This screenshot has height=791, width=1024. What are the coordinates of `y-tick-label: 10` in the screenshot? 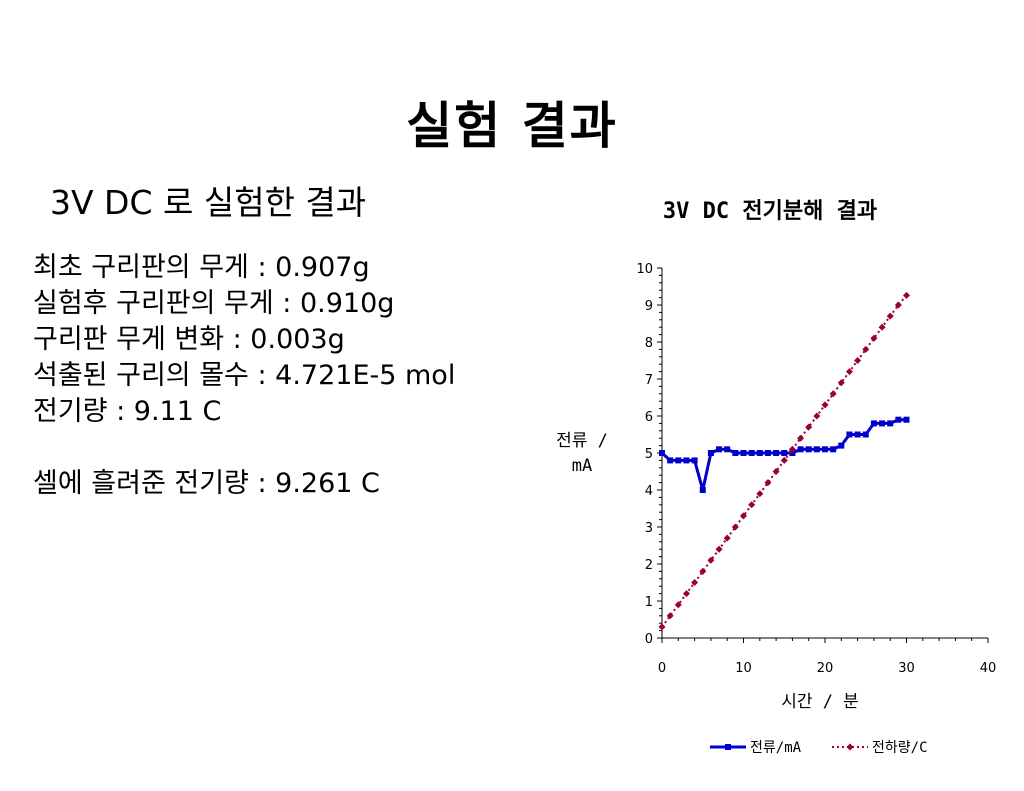 It's located at (644, 269).